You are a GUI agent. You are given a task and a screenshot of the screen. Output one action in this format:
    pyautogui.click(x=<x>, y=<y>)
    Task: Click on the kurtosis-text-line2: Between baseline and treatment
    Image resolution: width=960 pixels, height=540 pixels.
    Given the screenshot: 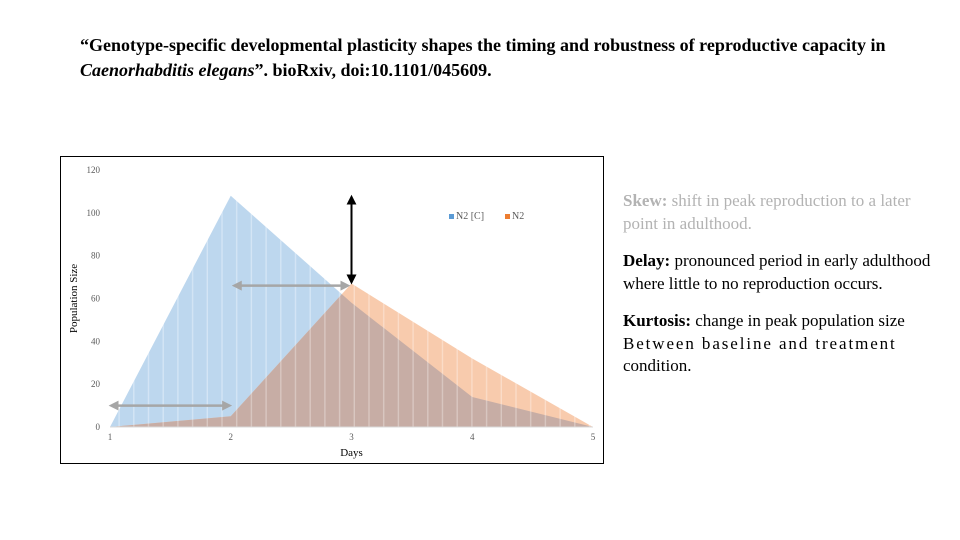 What is the action you would take?
    pyautogui.click(x=760, y=343)
    